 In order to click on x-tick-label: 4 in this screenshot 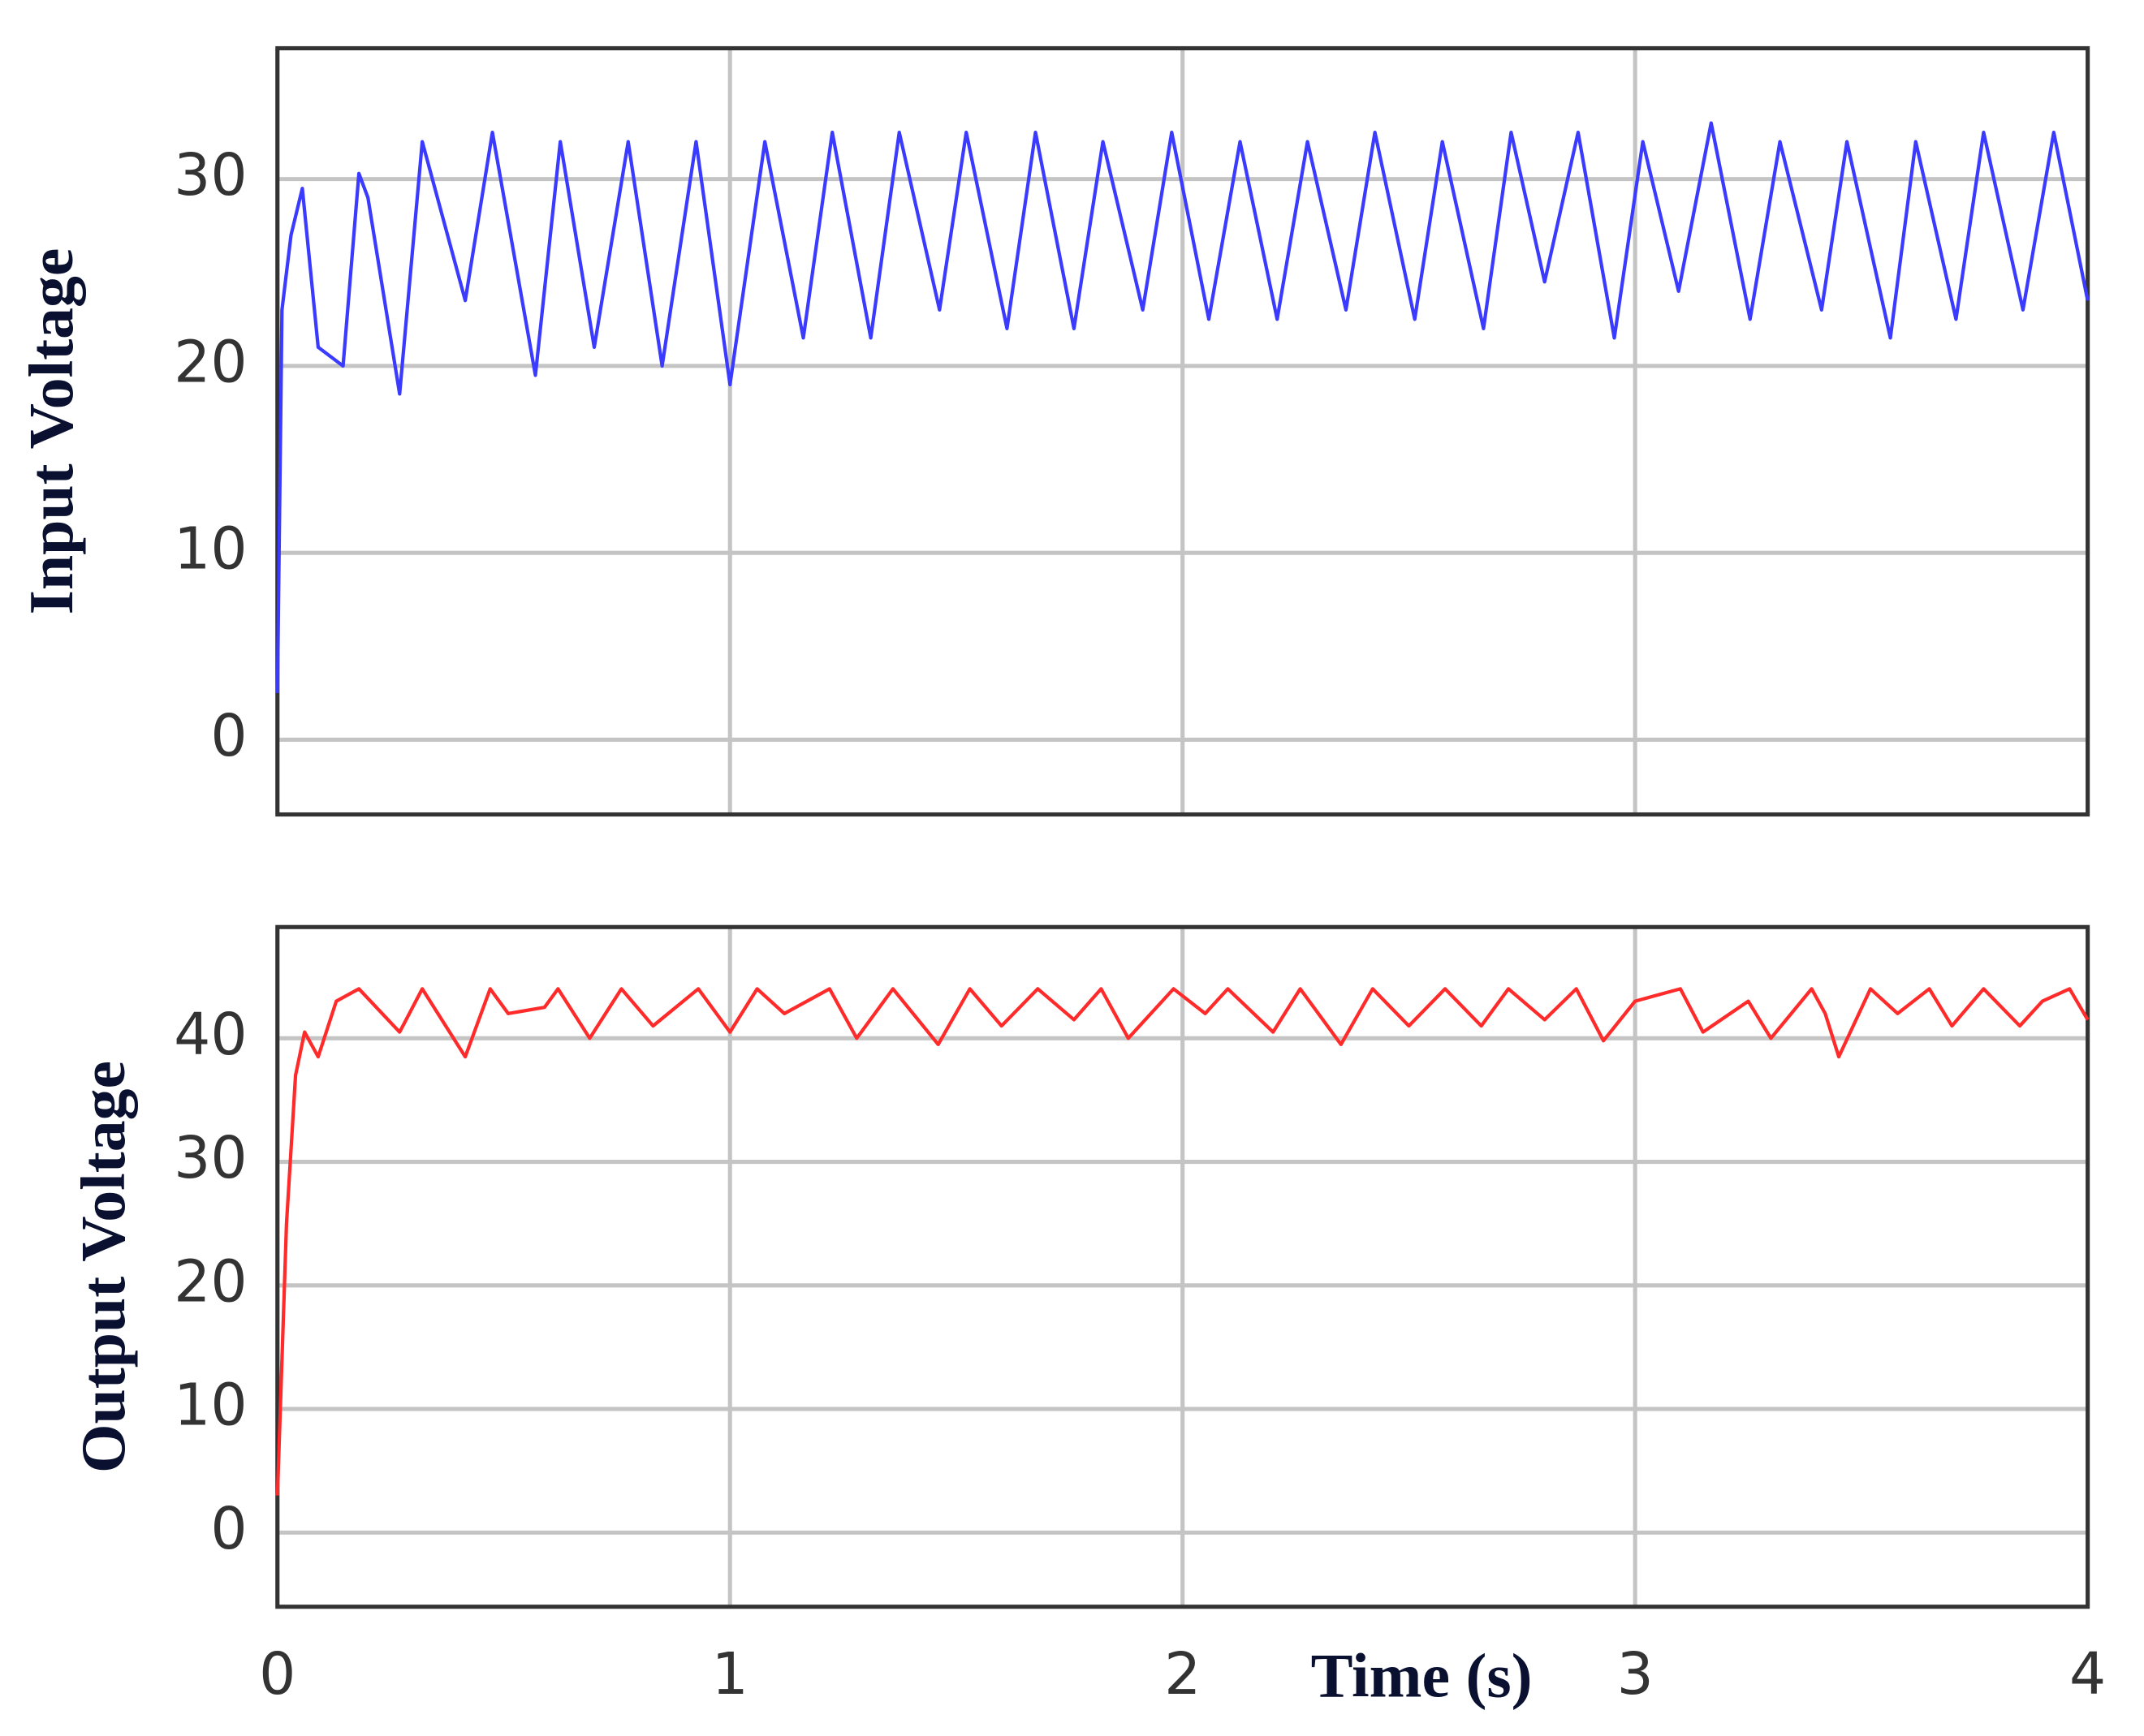, I will do `click(2087, 1674)`.